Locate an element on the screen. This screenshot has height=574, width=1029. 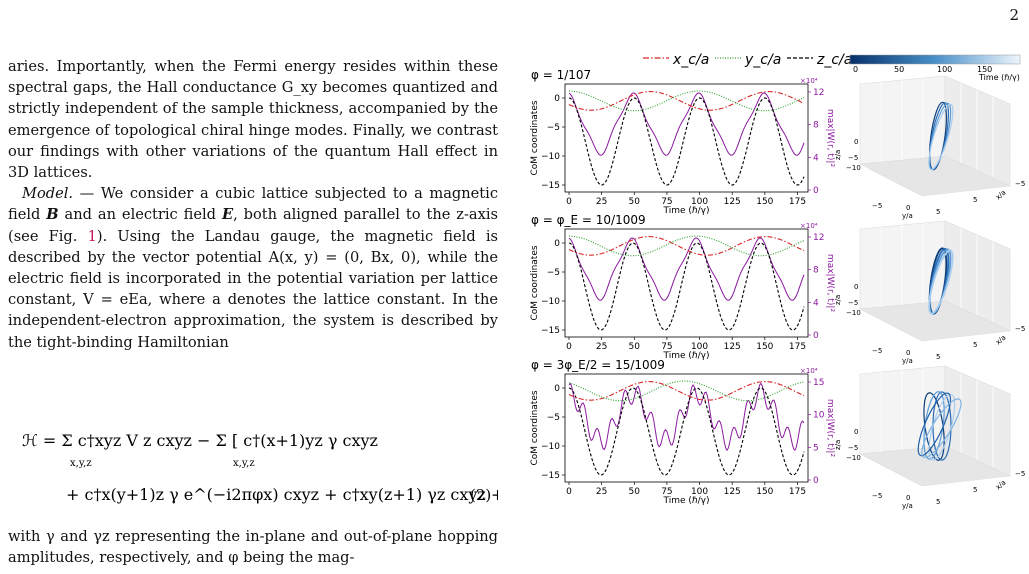
panel-title: φ = 3φ_E/2 = 15/1009 is located at coordinates (598, 365).